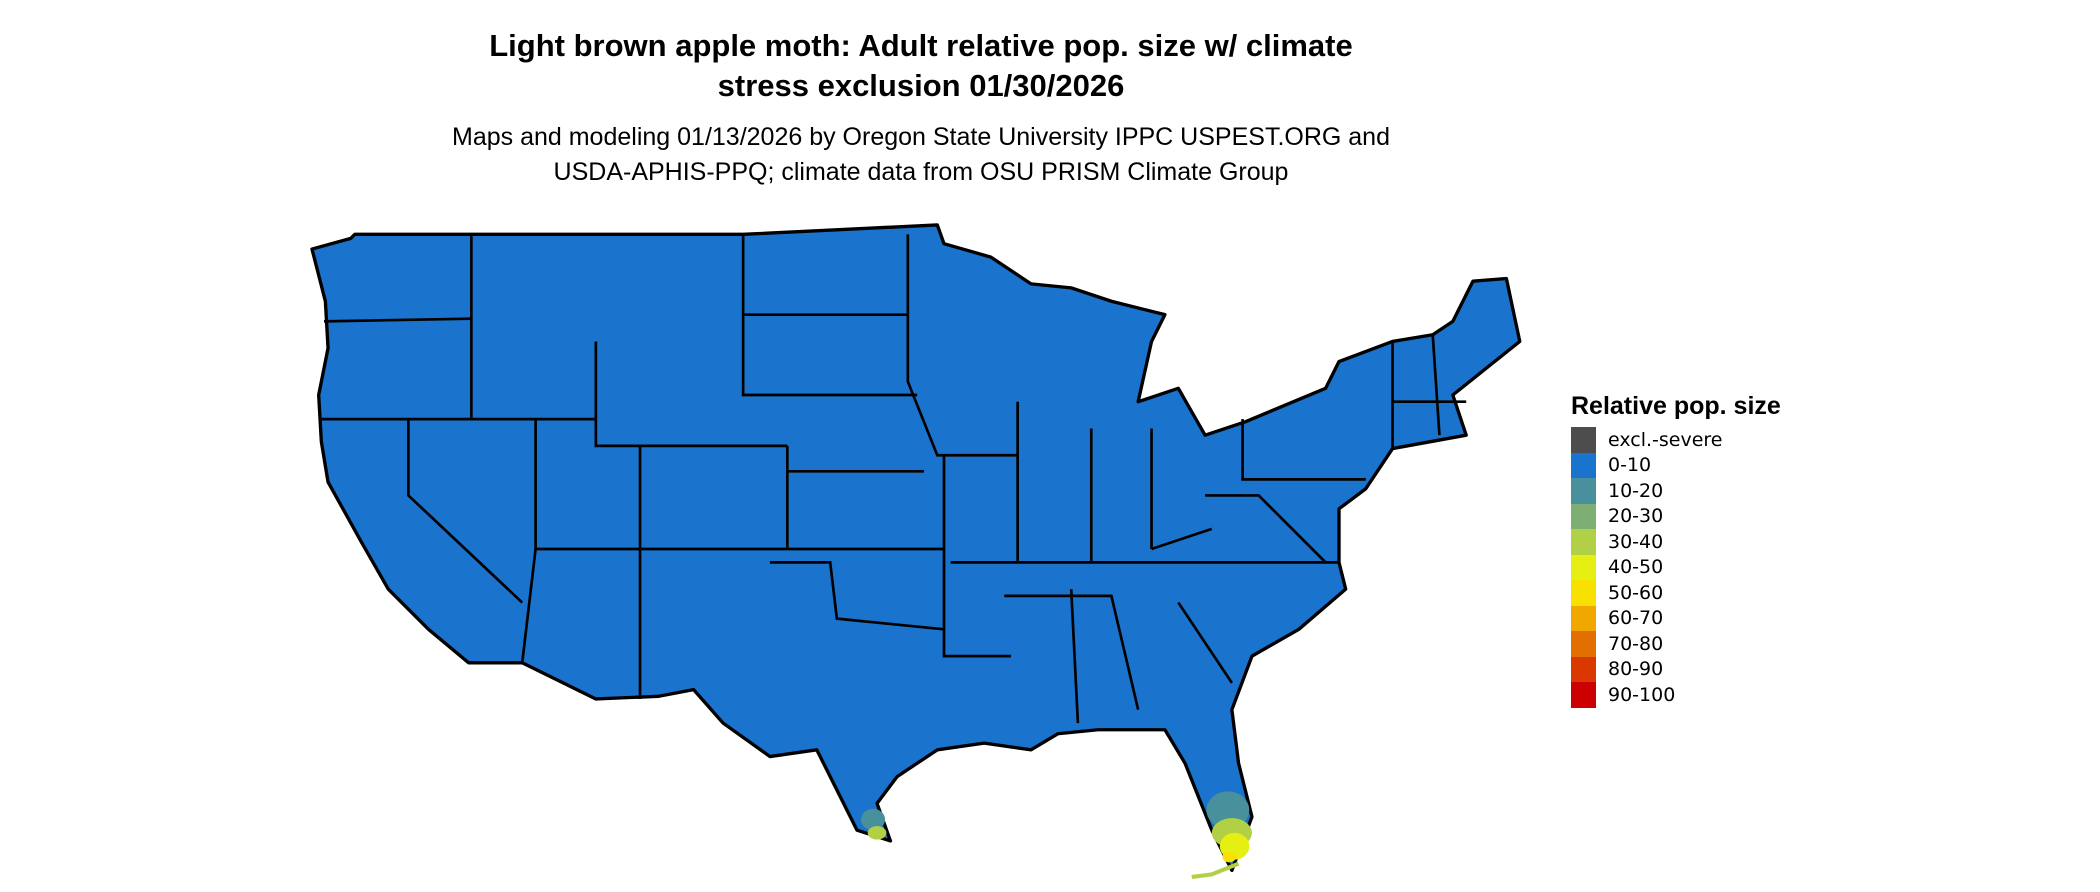 Image resolution: width=2100 pixels, height=892 pixels. What do you see at coordinates (1636, 490) in the screenshot?
I see `legend-label: 10-20` at bounding box center [1636, 490].